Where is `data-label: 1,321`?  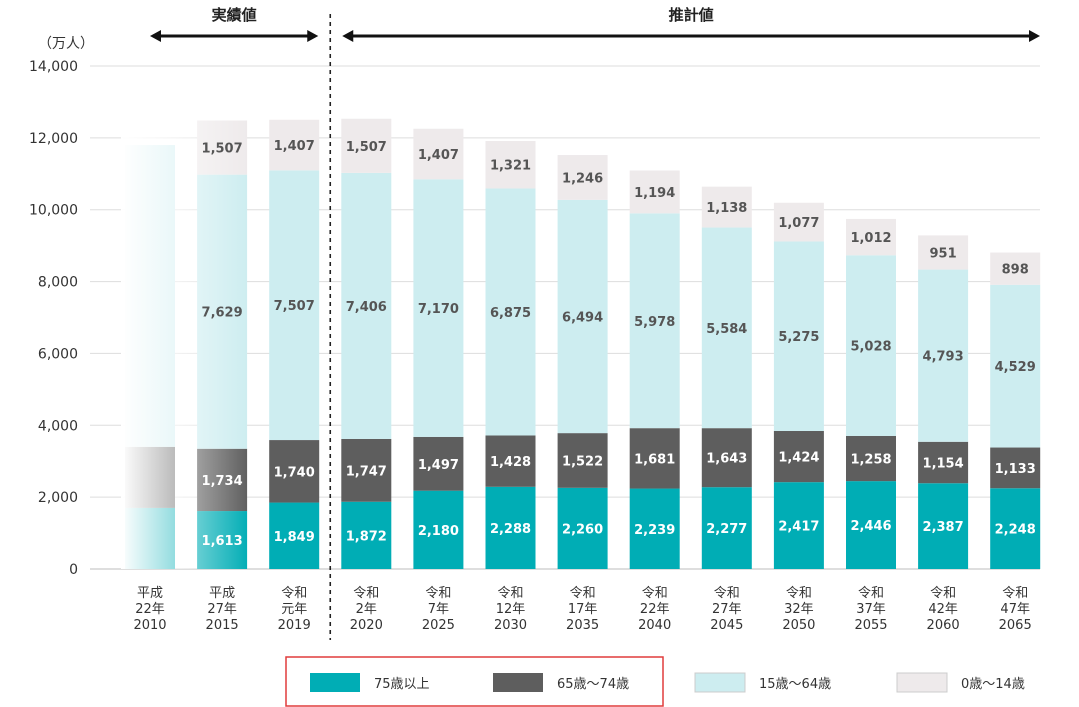
data-label: 1,321 is located at coordinates (510, 166).